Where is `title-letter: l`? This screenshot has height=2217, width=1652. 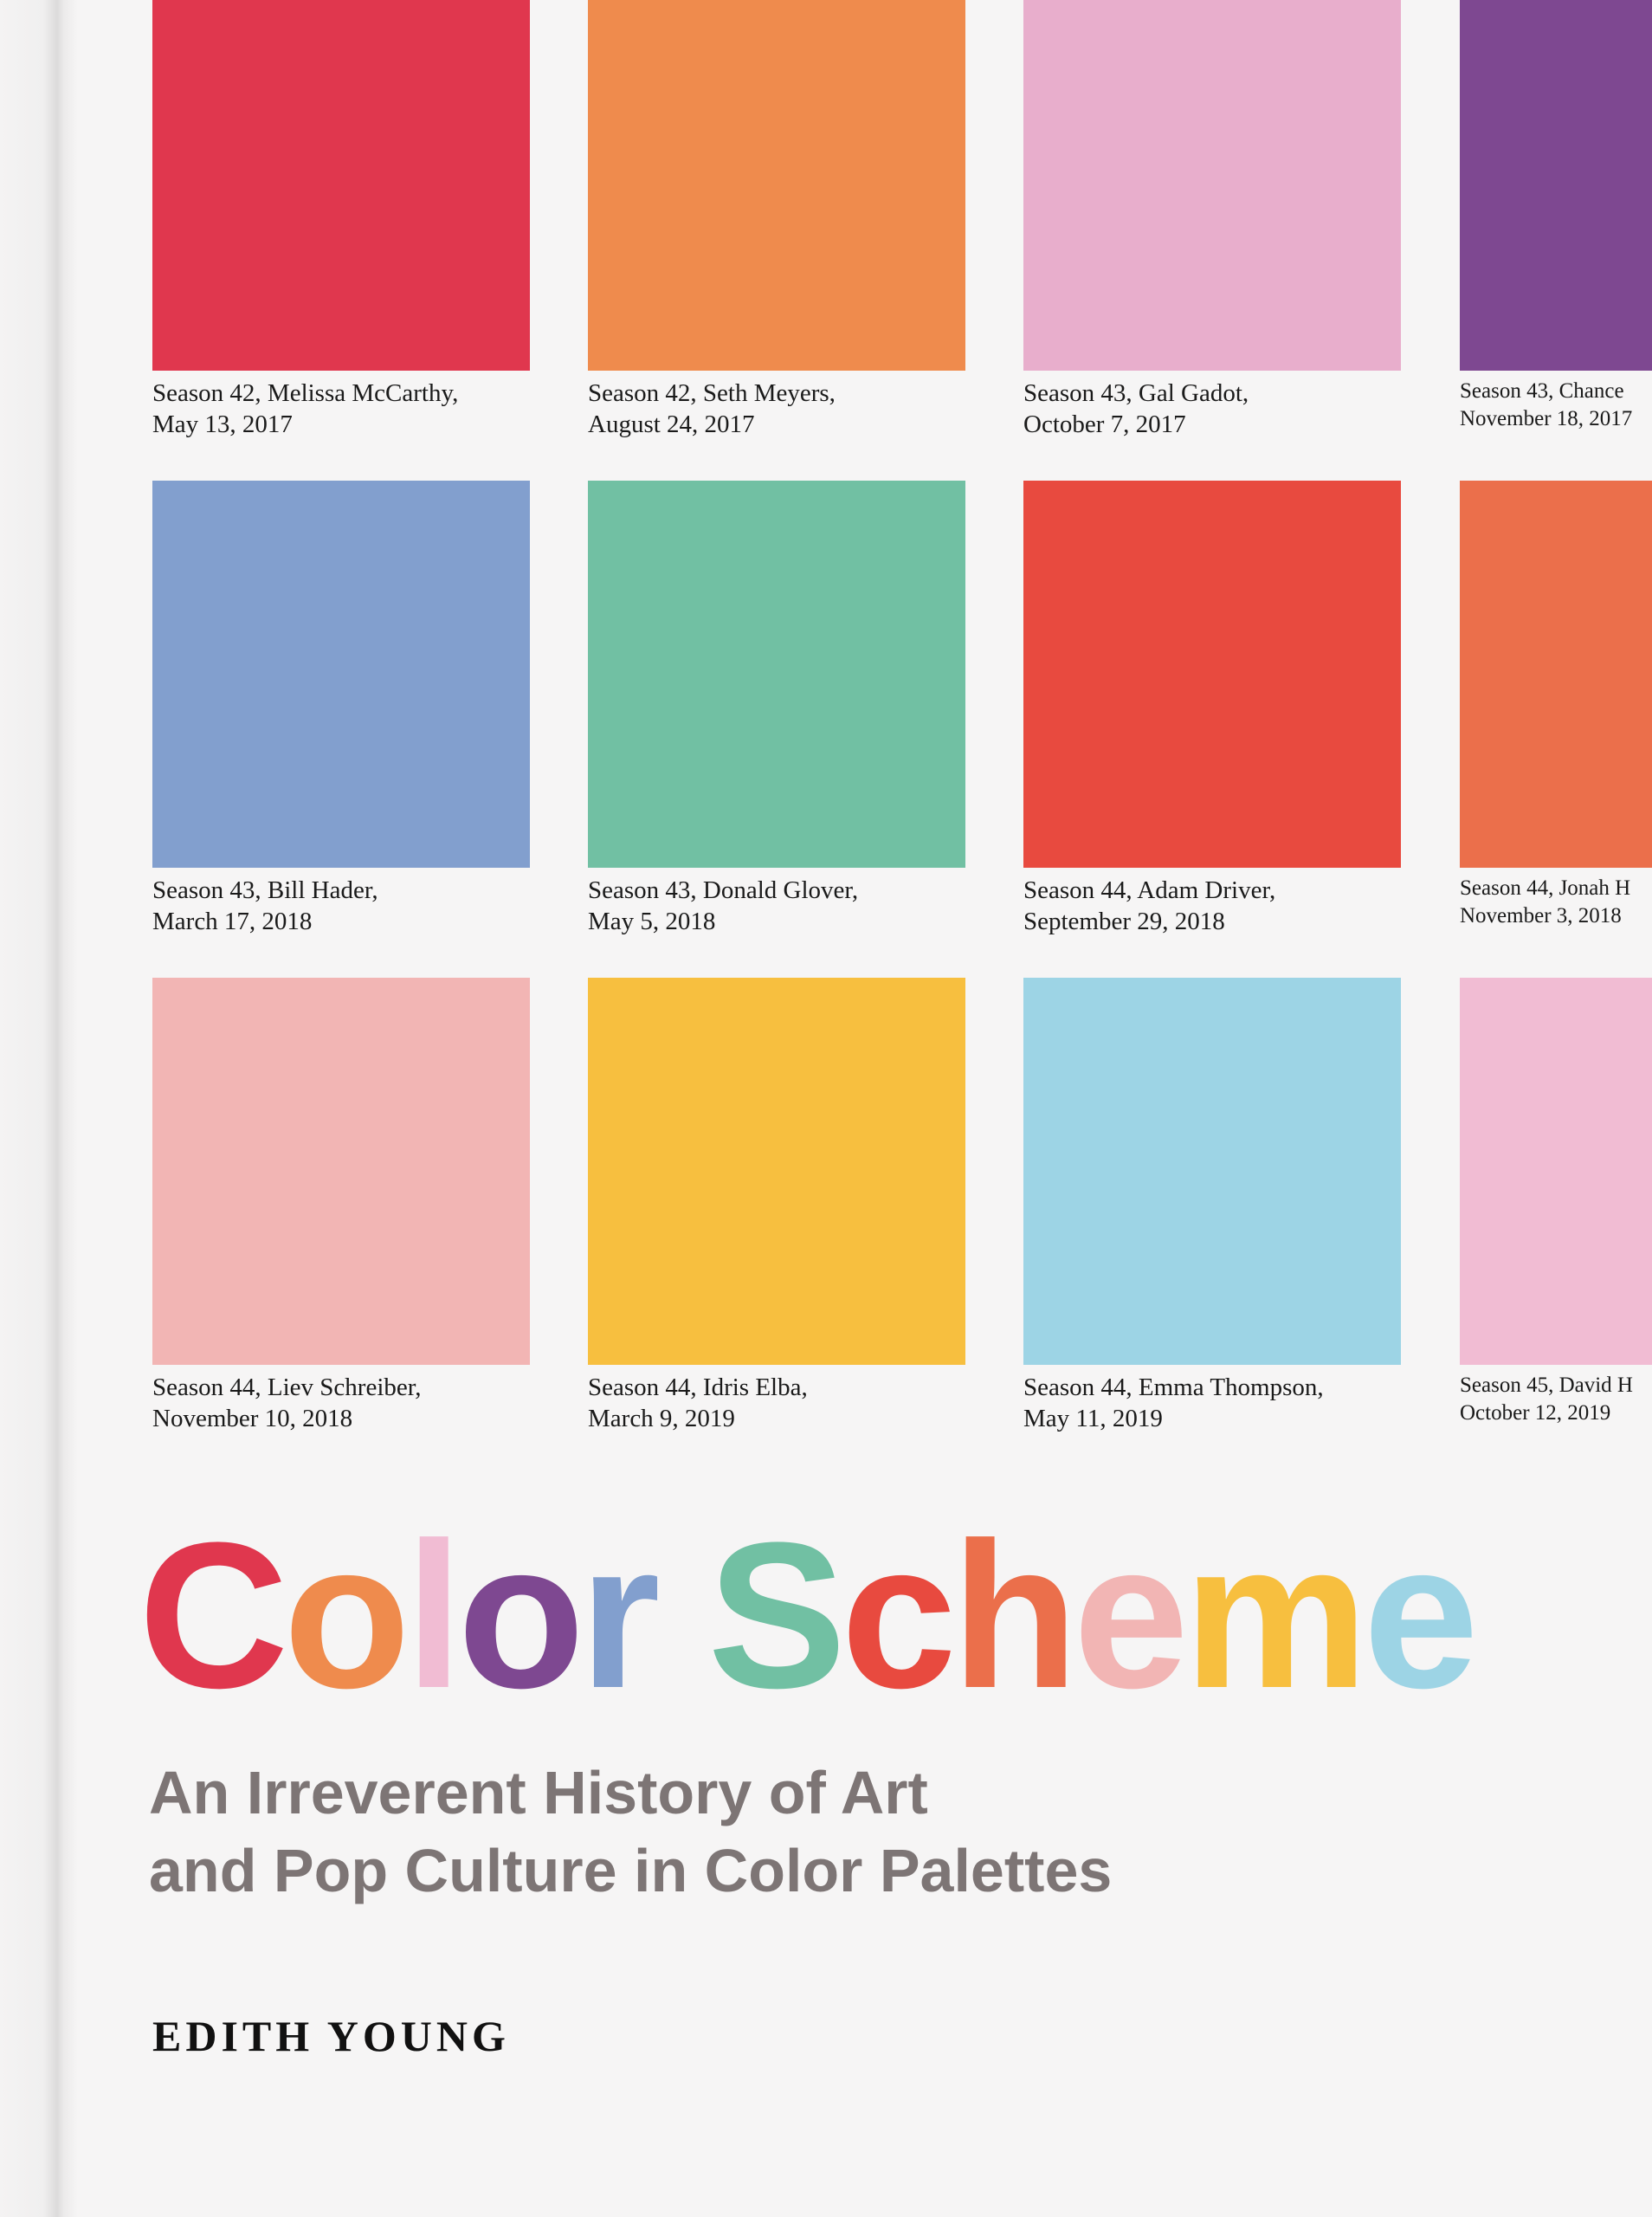
title-letter: l is located at coordinates (433, 1615).